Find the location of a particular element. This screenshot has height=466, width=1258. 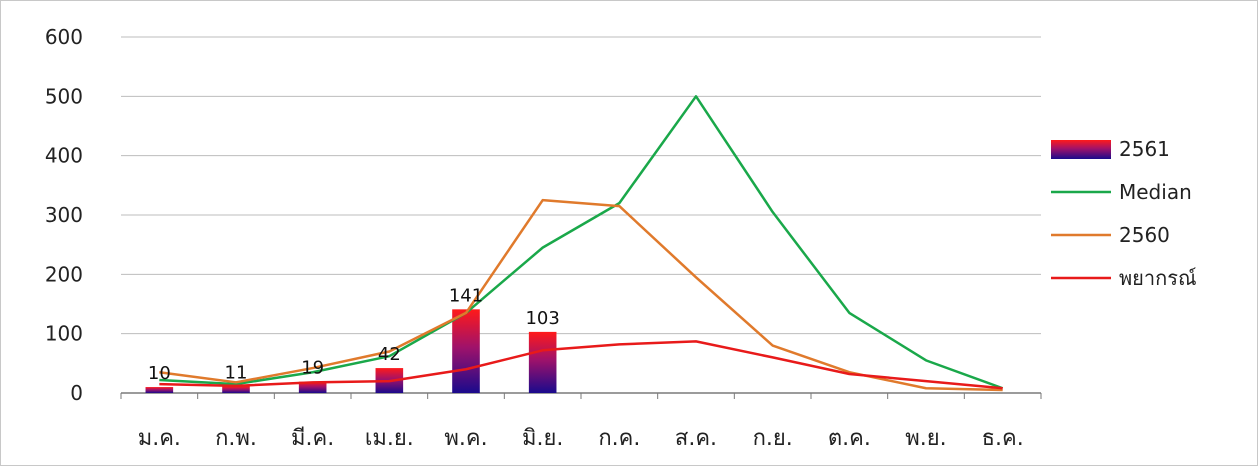

legend-label: 2560 is located at coordinates (1144, 235).